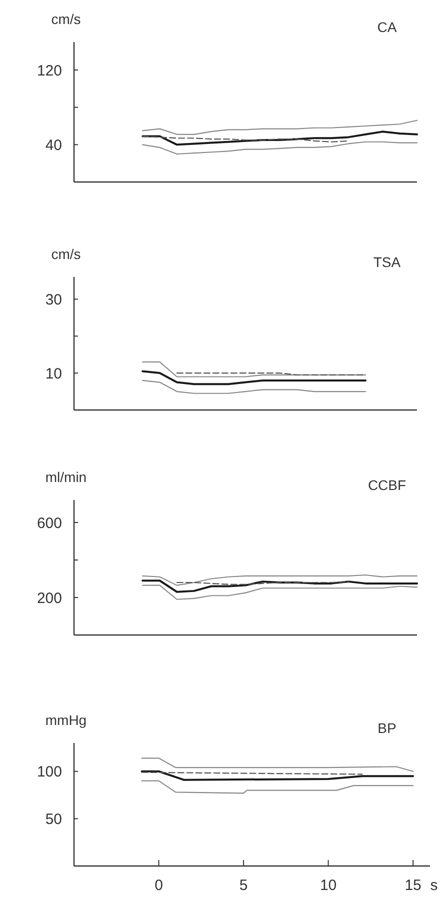  I want to click on y-tick-label: 40, so click(53, 145).